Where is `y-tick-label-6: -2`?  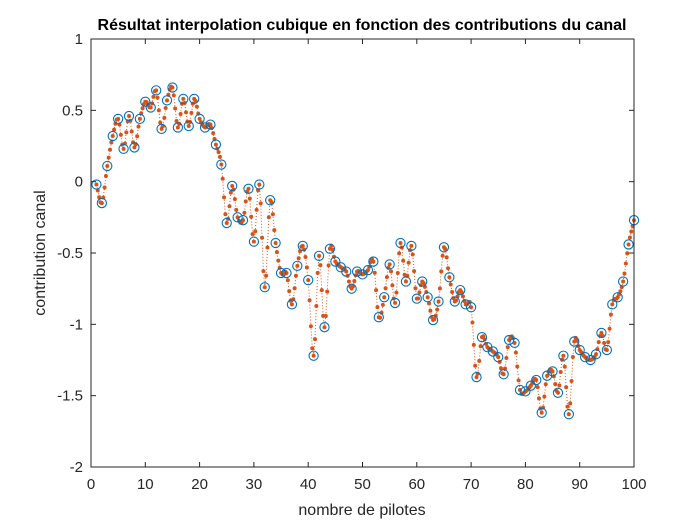
y-tick-label-6: -2 is located at coordinates (76, 467).